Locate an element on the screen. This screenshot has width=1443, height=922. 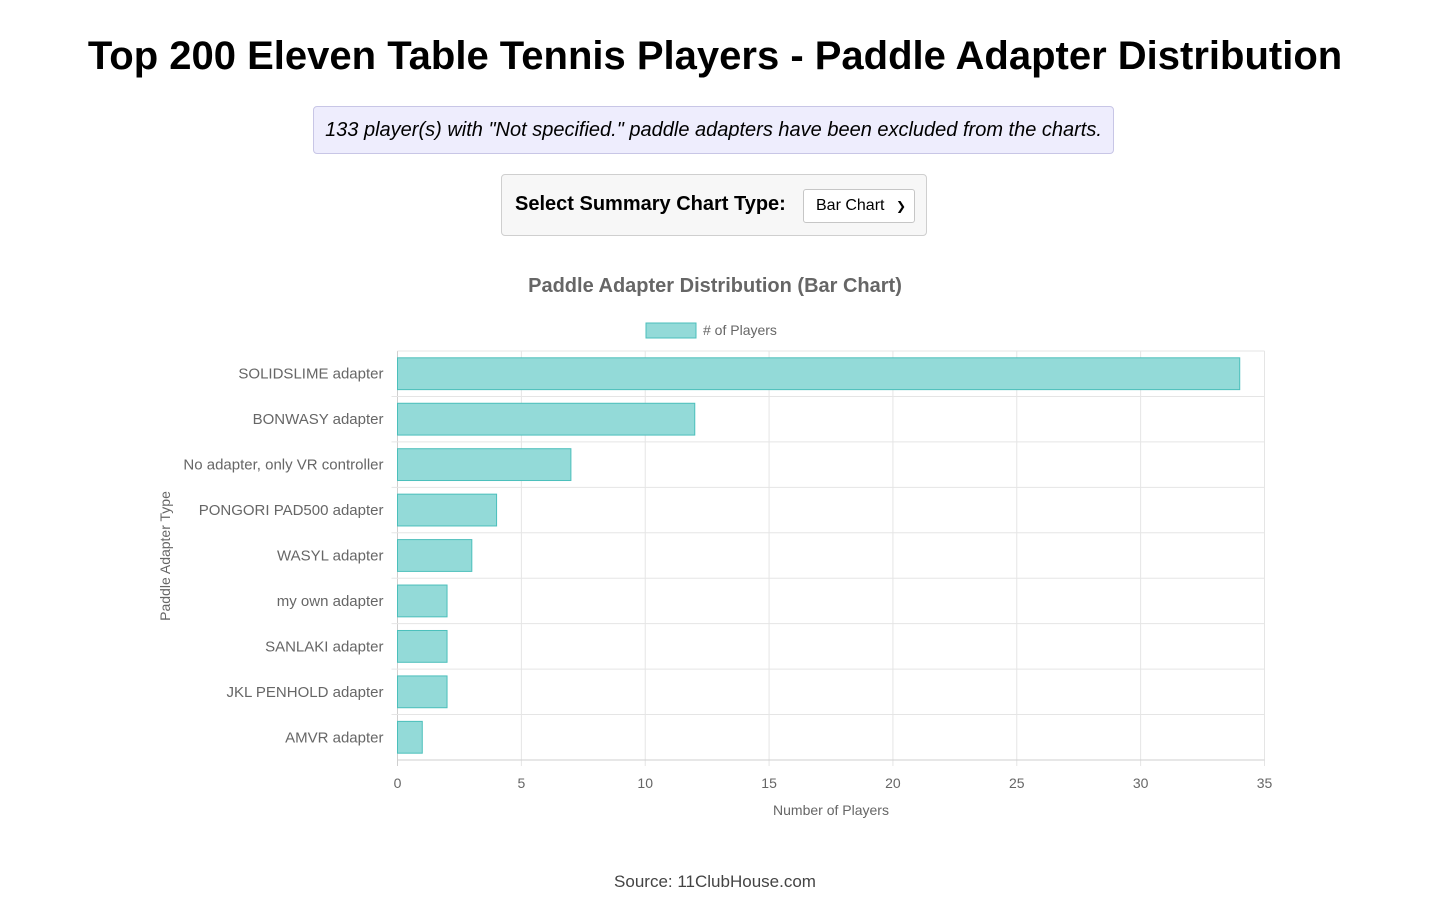
x-tick-label: 20 is located at coordinates (893, 783).